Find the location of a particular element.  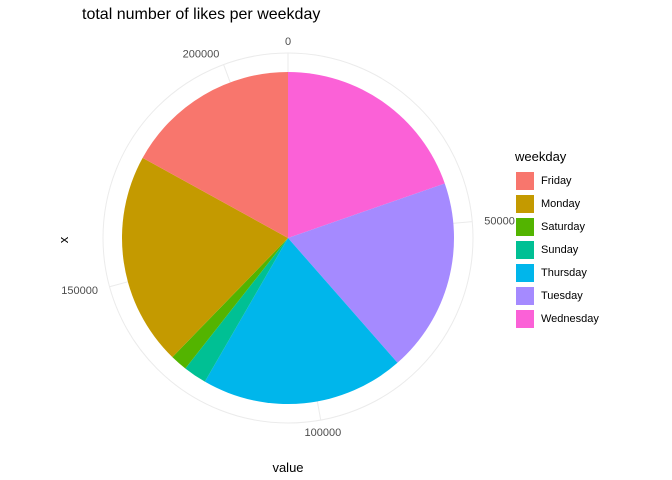

legend-label: Saturday is located at coordinates (563, 226).